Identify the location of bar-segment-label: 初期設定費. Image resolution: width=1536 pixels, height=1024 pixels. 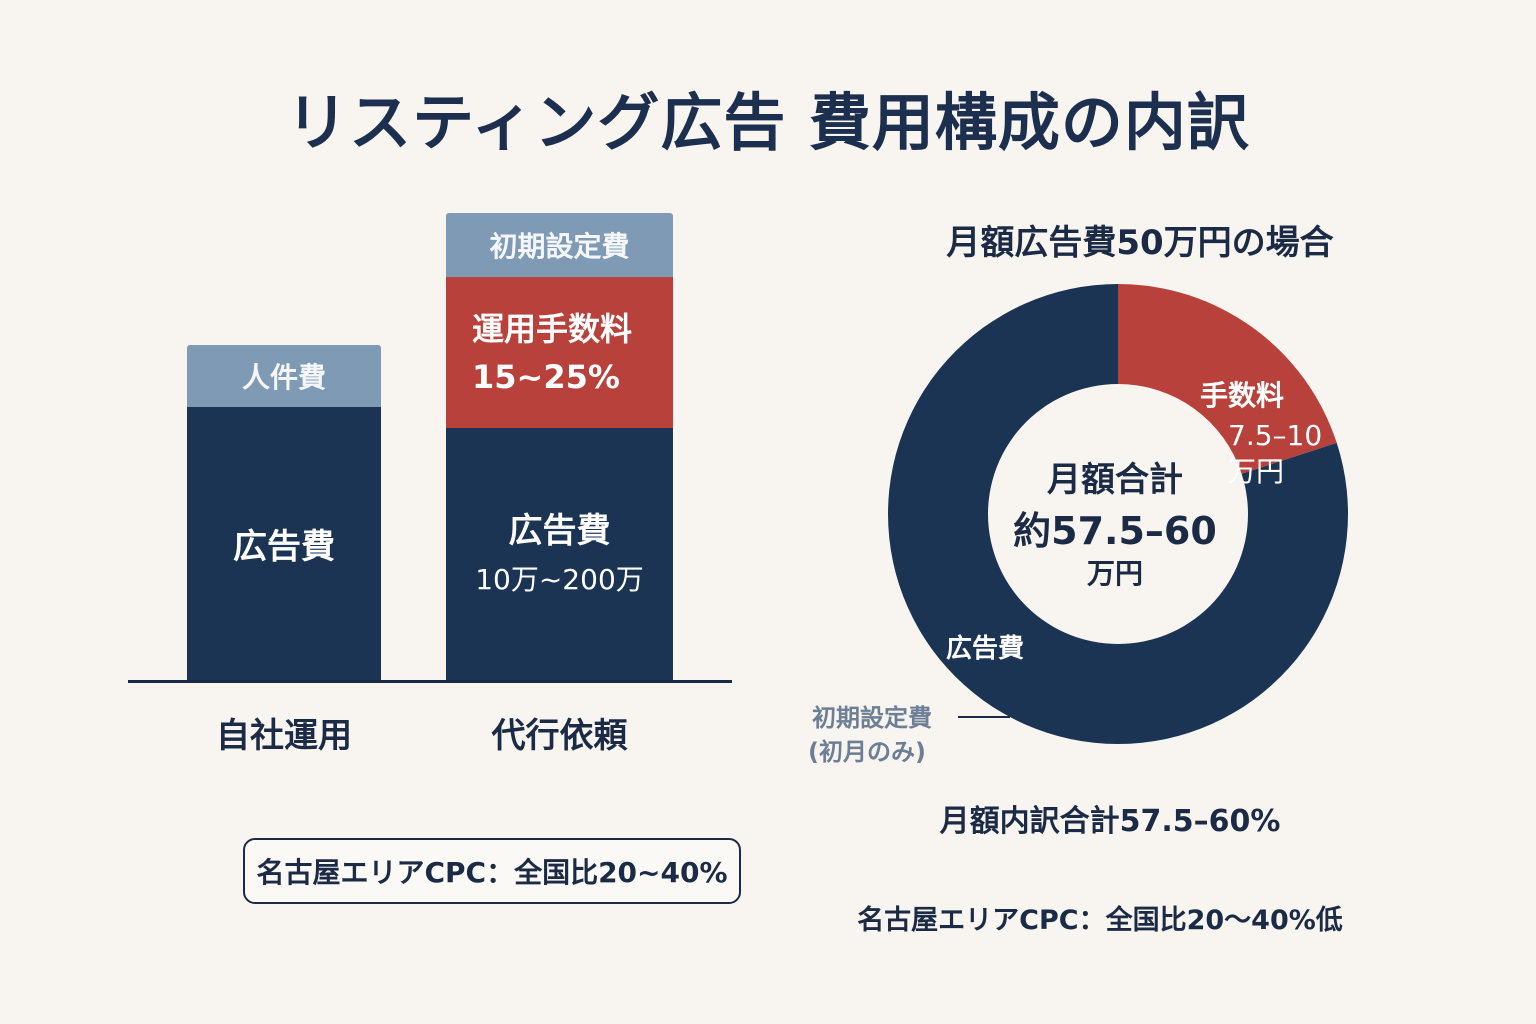
(559, 246).